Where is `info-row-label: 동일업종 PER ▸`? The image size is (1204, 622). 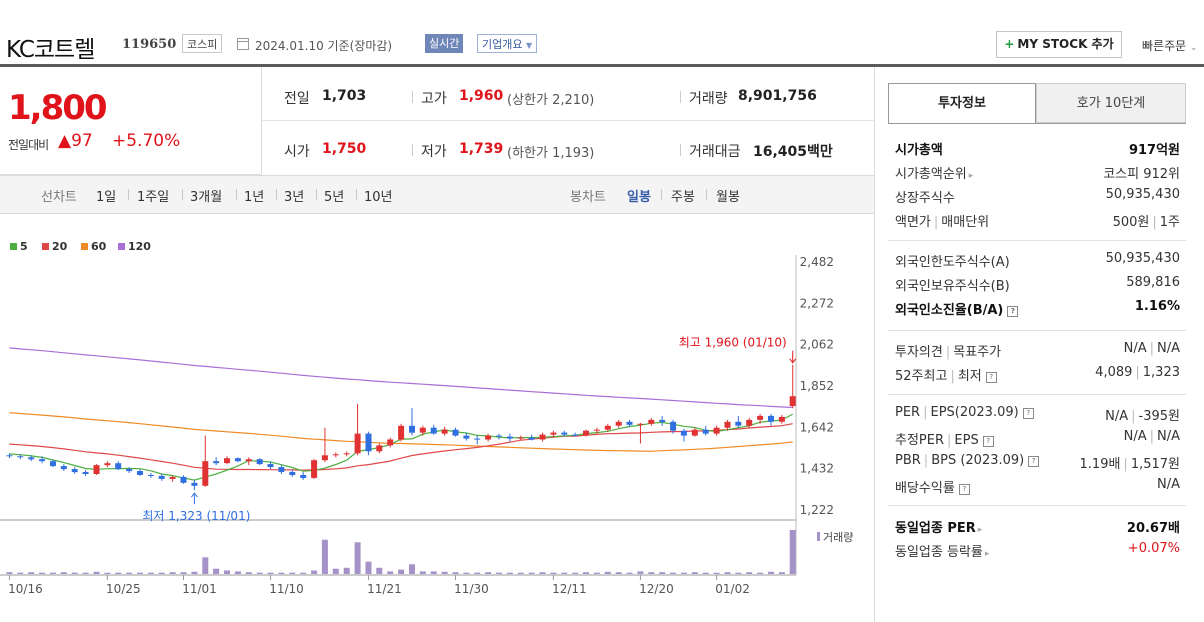
info-row-label: 동일업종 PER ▸ is located at coordinates (939, 528).